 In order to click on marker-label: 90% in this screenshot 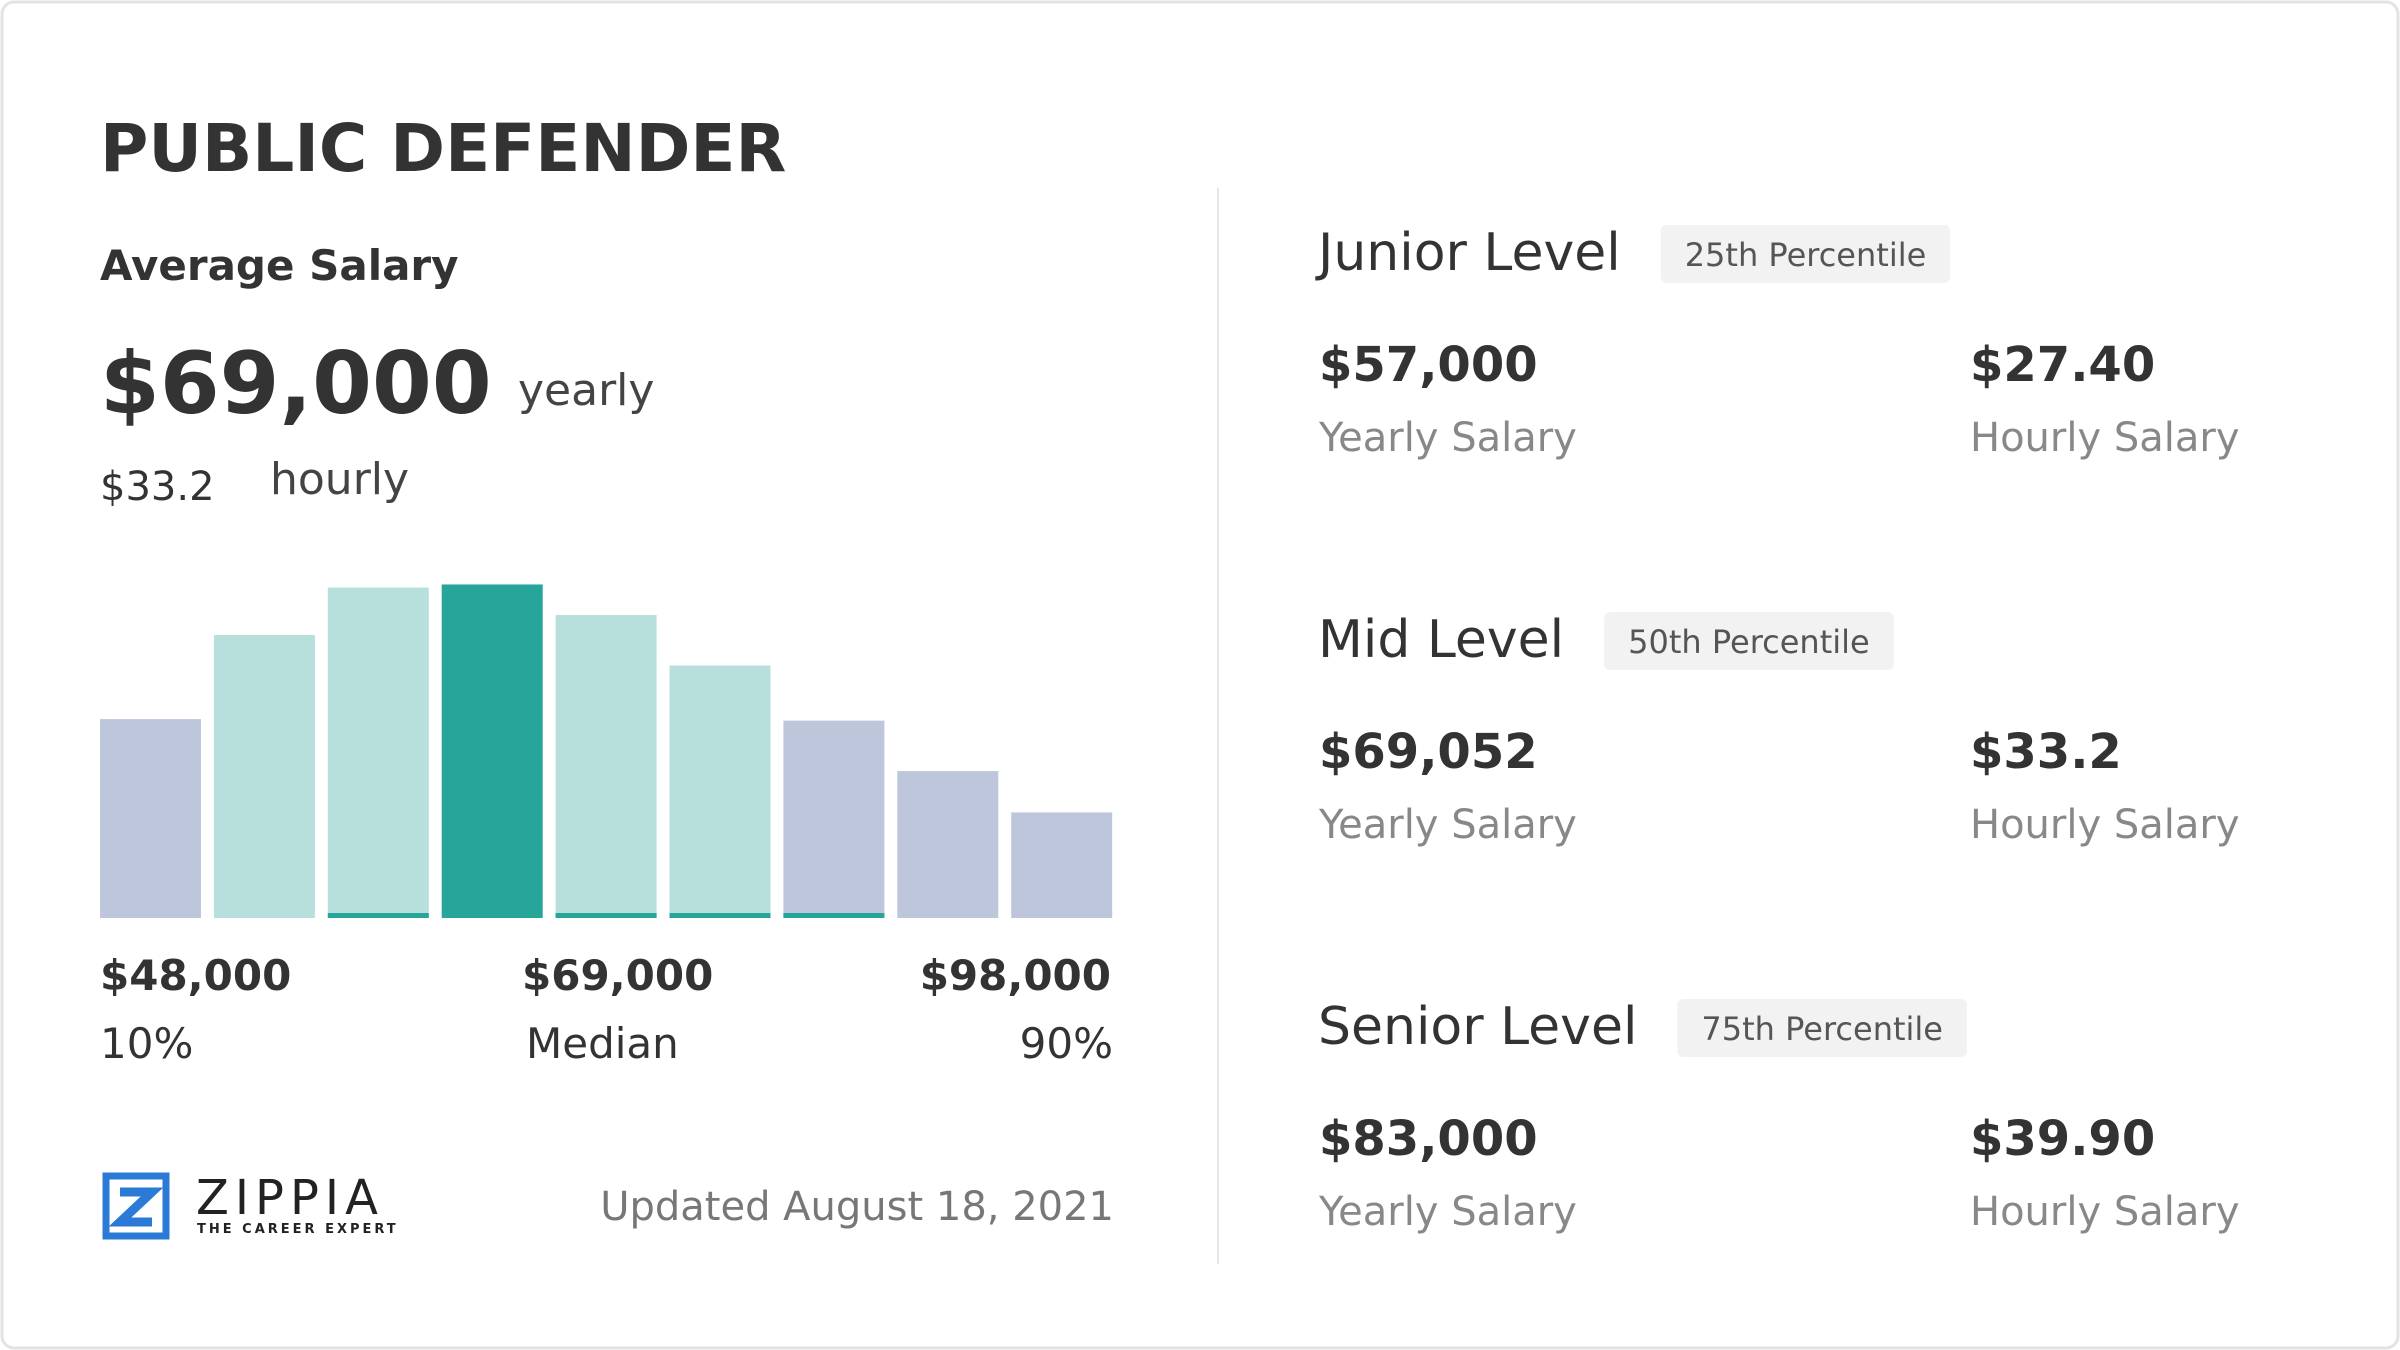, I will do `click(1066, 1043)`.